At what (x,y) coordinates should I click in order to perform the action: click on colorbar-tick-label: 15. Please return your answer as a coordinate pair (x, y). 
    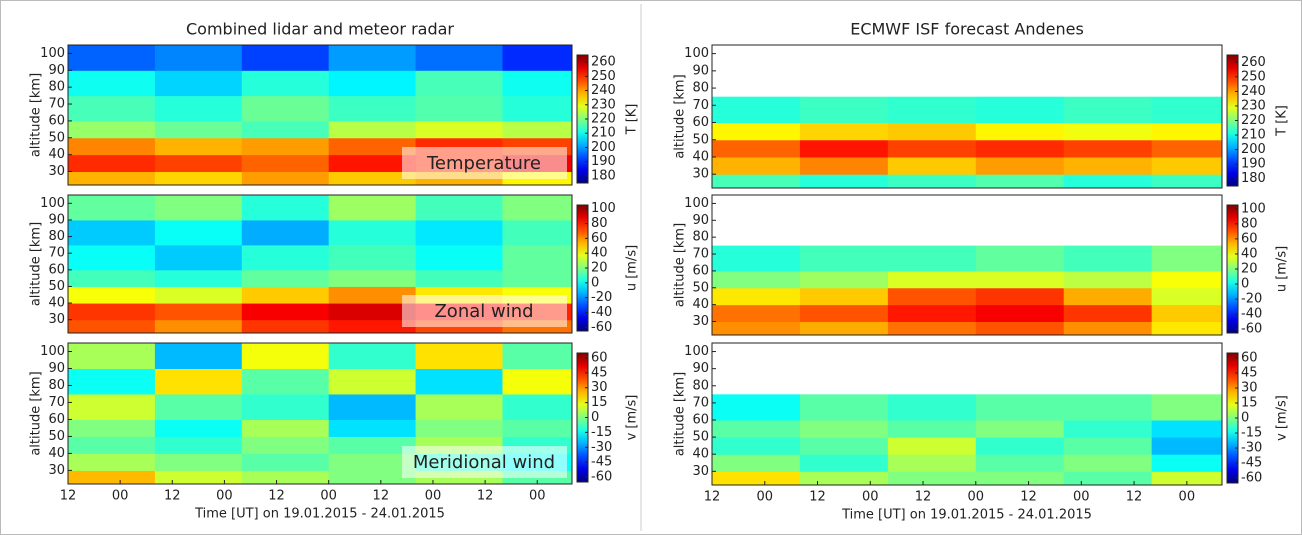
    Looking at the image, I should click on (1249, 403).